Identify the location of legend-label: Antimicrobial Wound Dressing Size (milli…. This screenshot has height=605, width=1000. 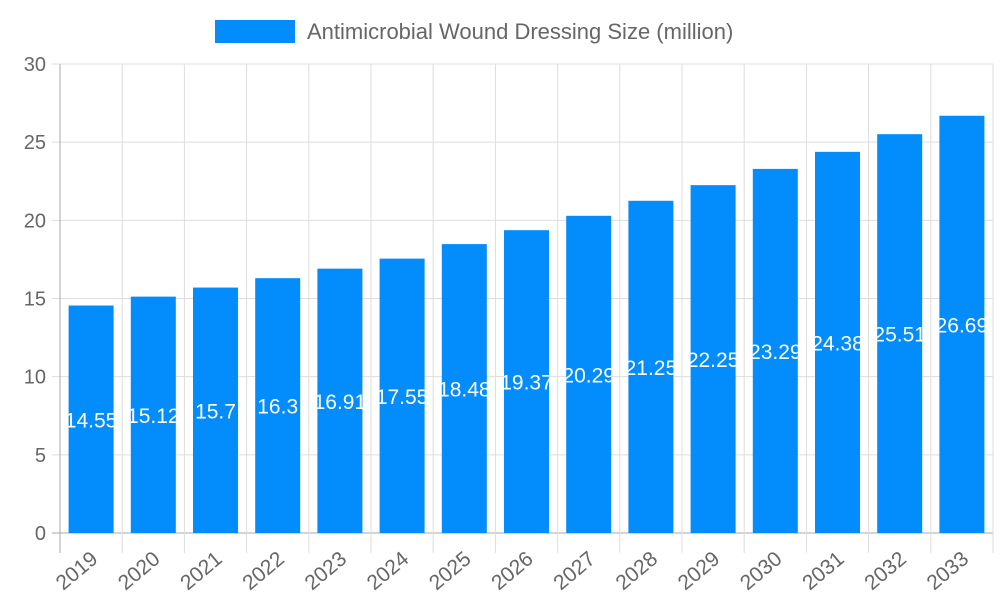
(520, 31).